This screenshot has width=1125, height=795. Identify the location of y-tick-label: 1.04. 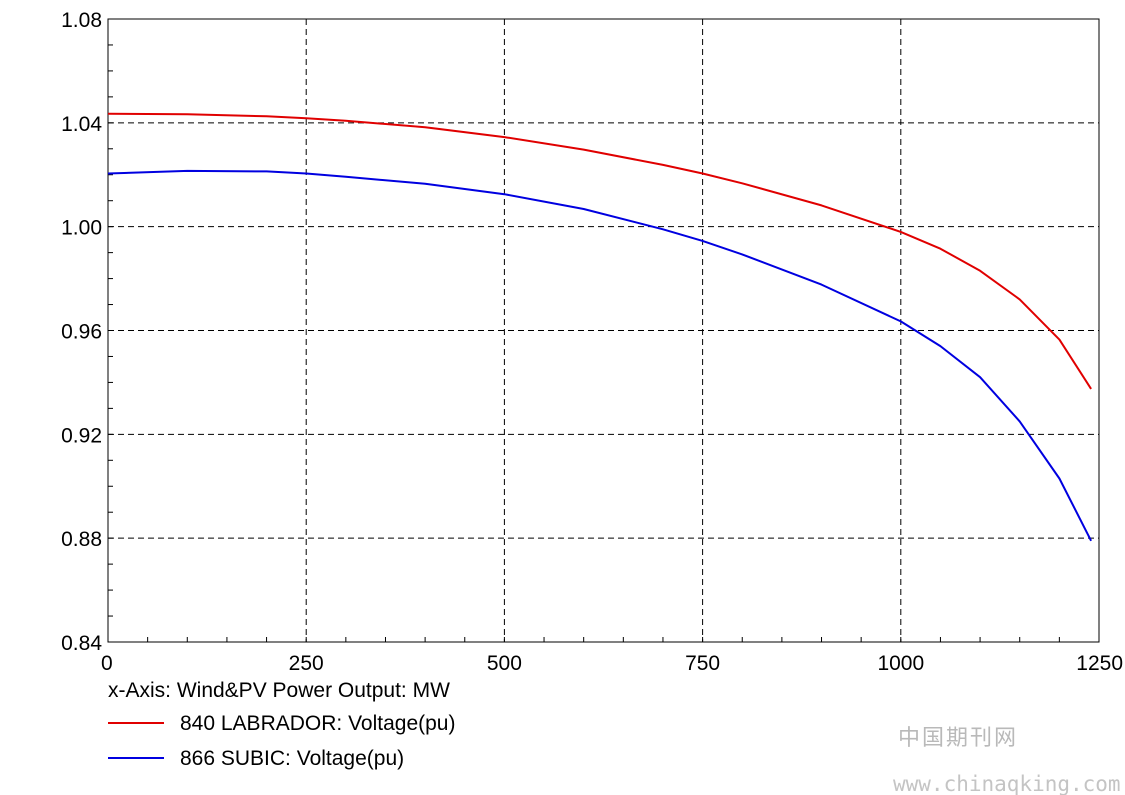
(81, 124).